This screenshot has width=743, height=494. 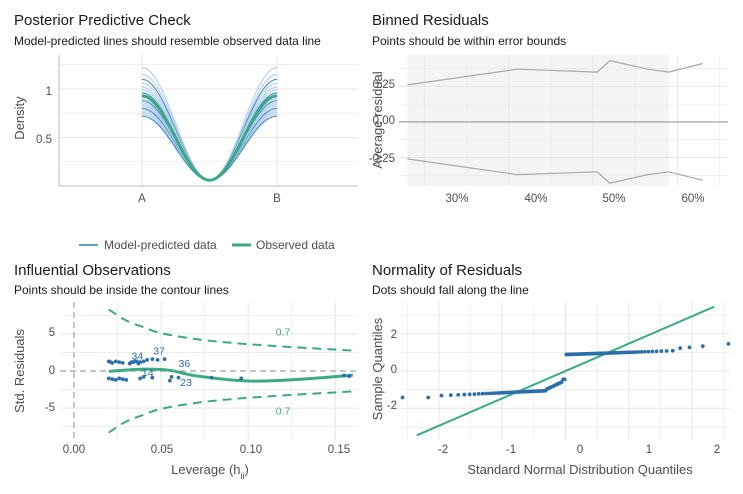 What do you see at coordinates (555, 171) in the screenshot?
I see `binned-lower-bound` at bounding box center [555, 171].